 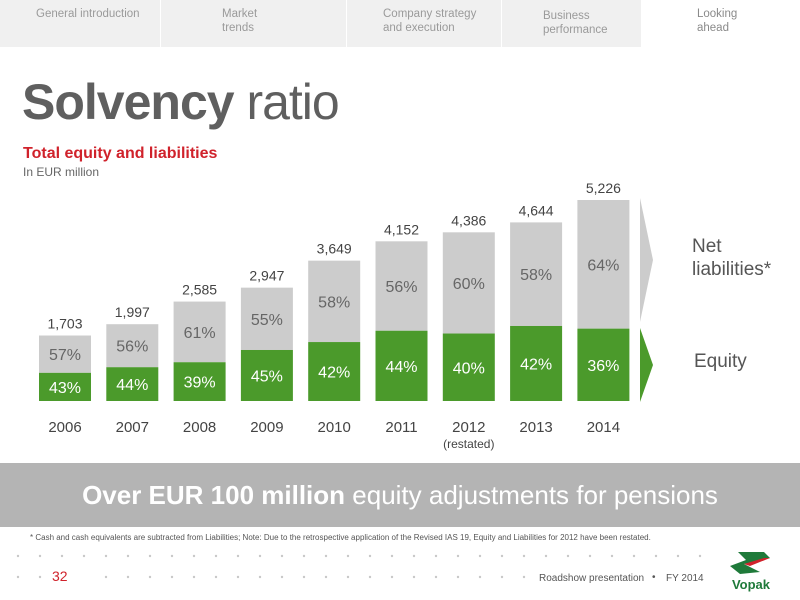 I want to click on total-label-2009: 2,947, so click(x=266, y=276).